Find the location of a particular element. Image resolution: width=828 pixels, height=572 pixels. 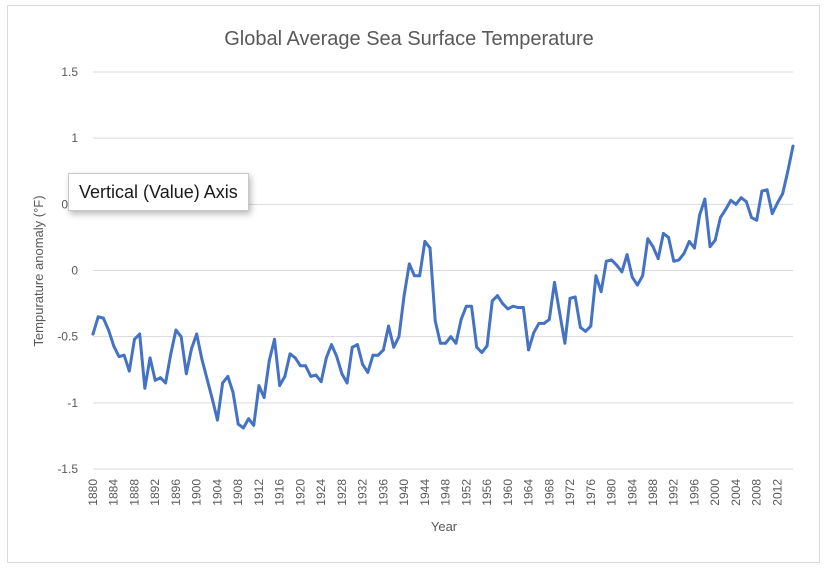

y-tick-label: 0 is located at coordinates (74, 271).